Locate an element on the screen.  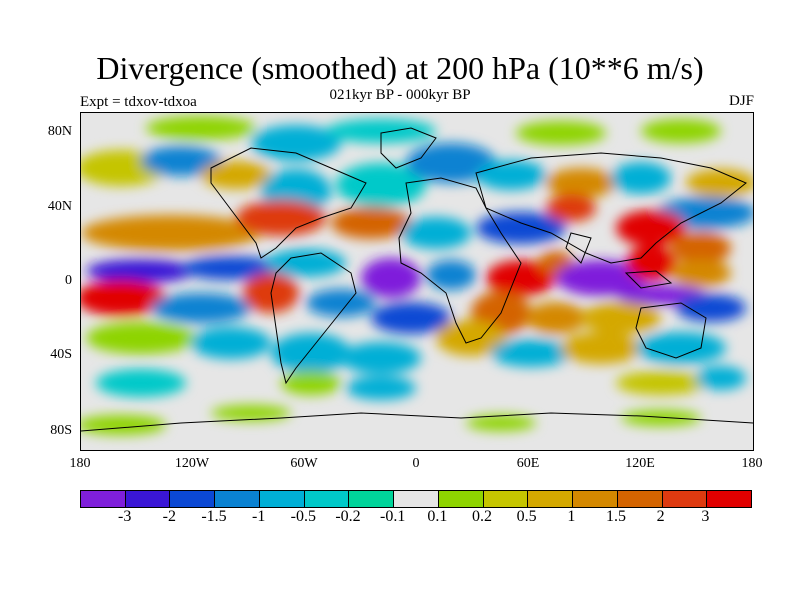
colorbar-label: 1.5 is located at coordinates (616, 516).